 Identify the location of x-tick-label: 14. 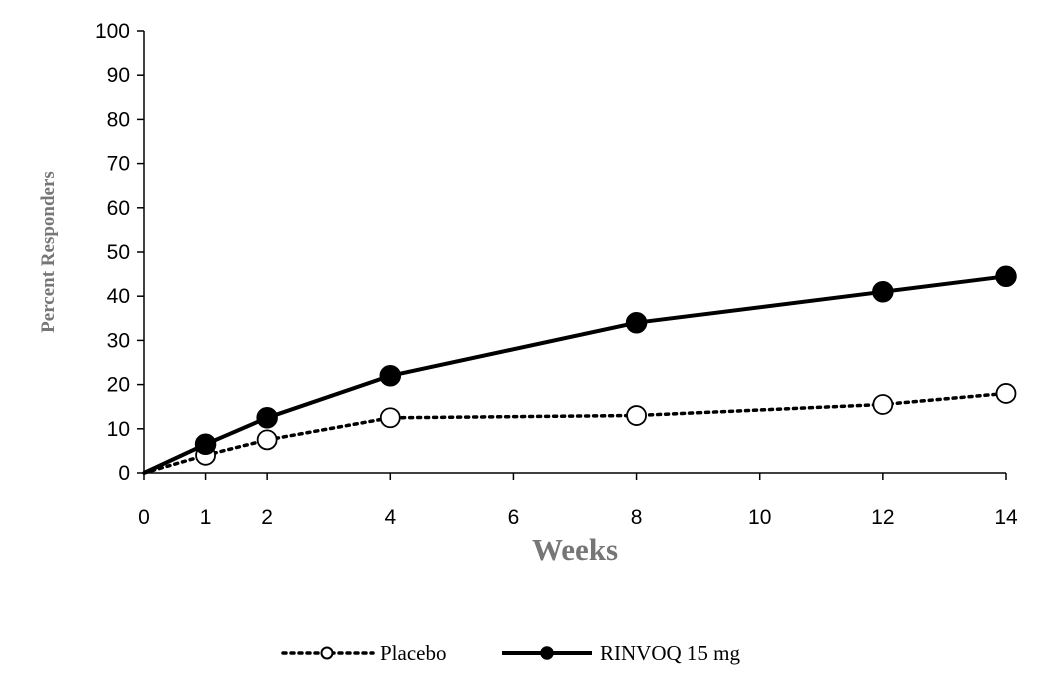
(1006, 517).